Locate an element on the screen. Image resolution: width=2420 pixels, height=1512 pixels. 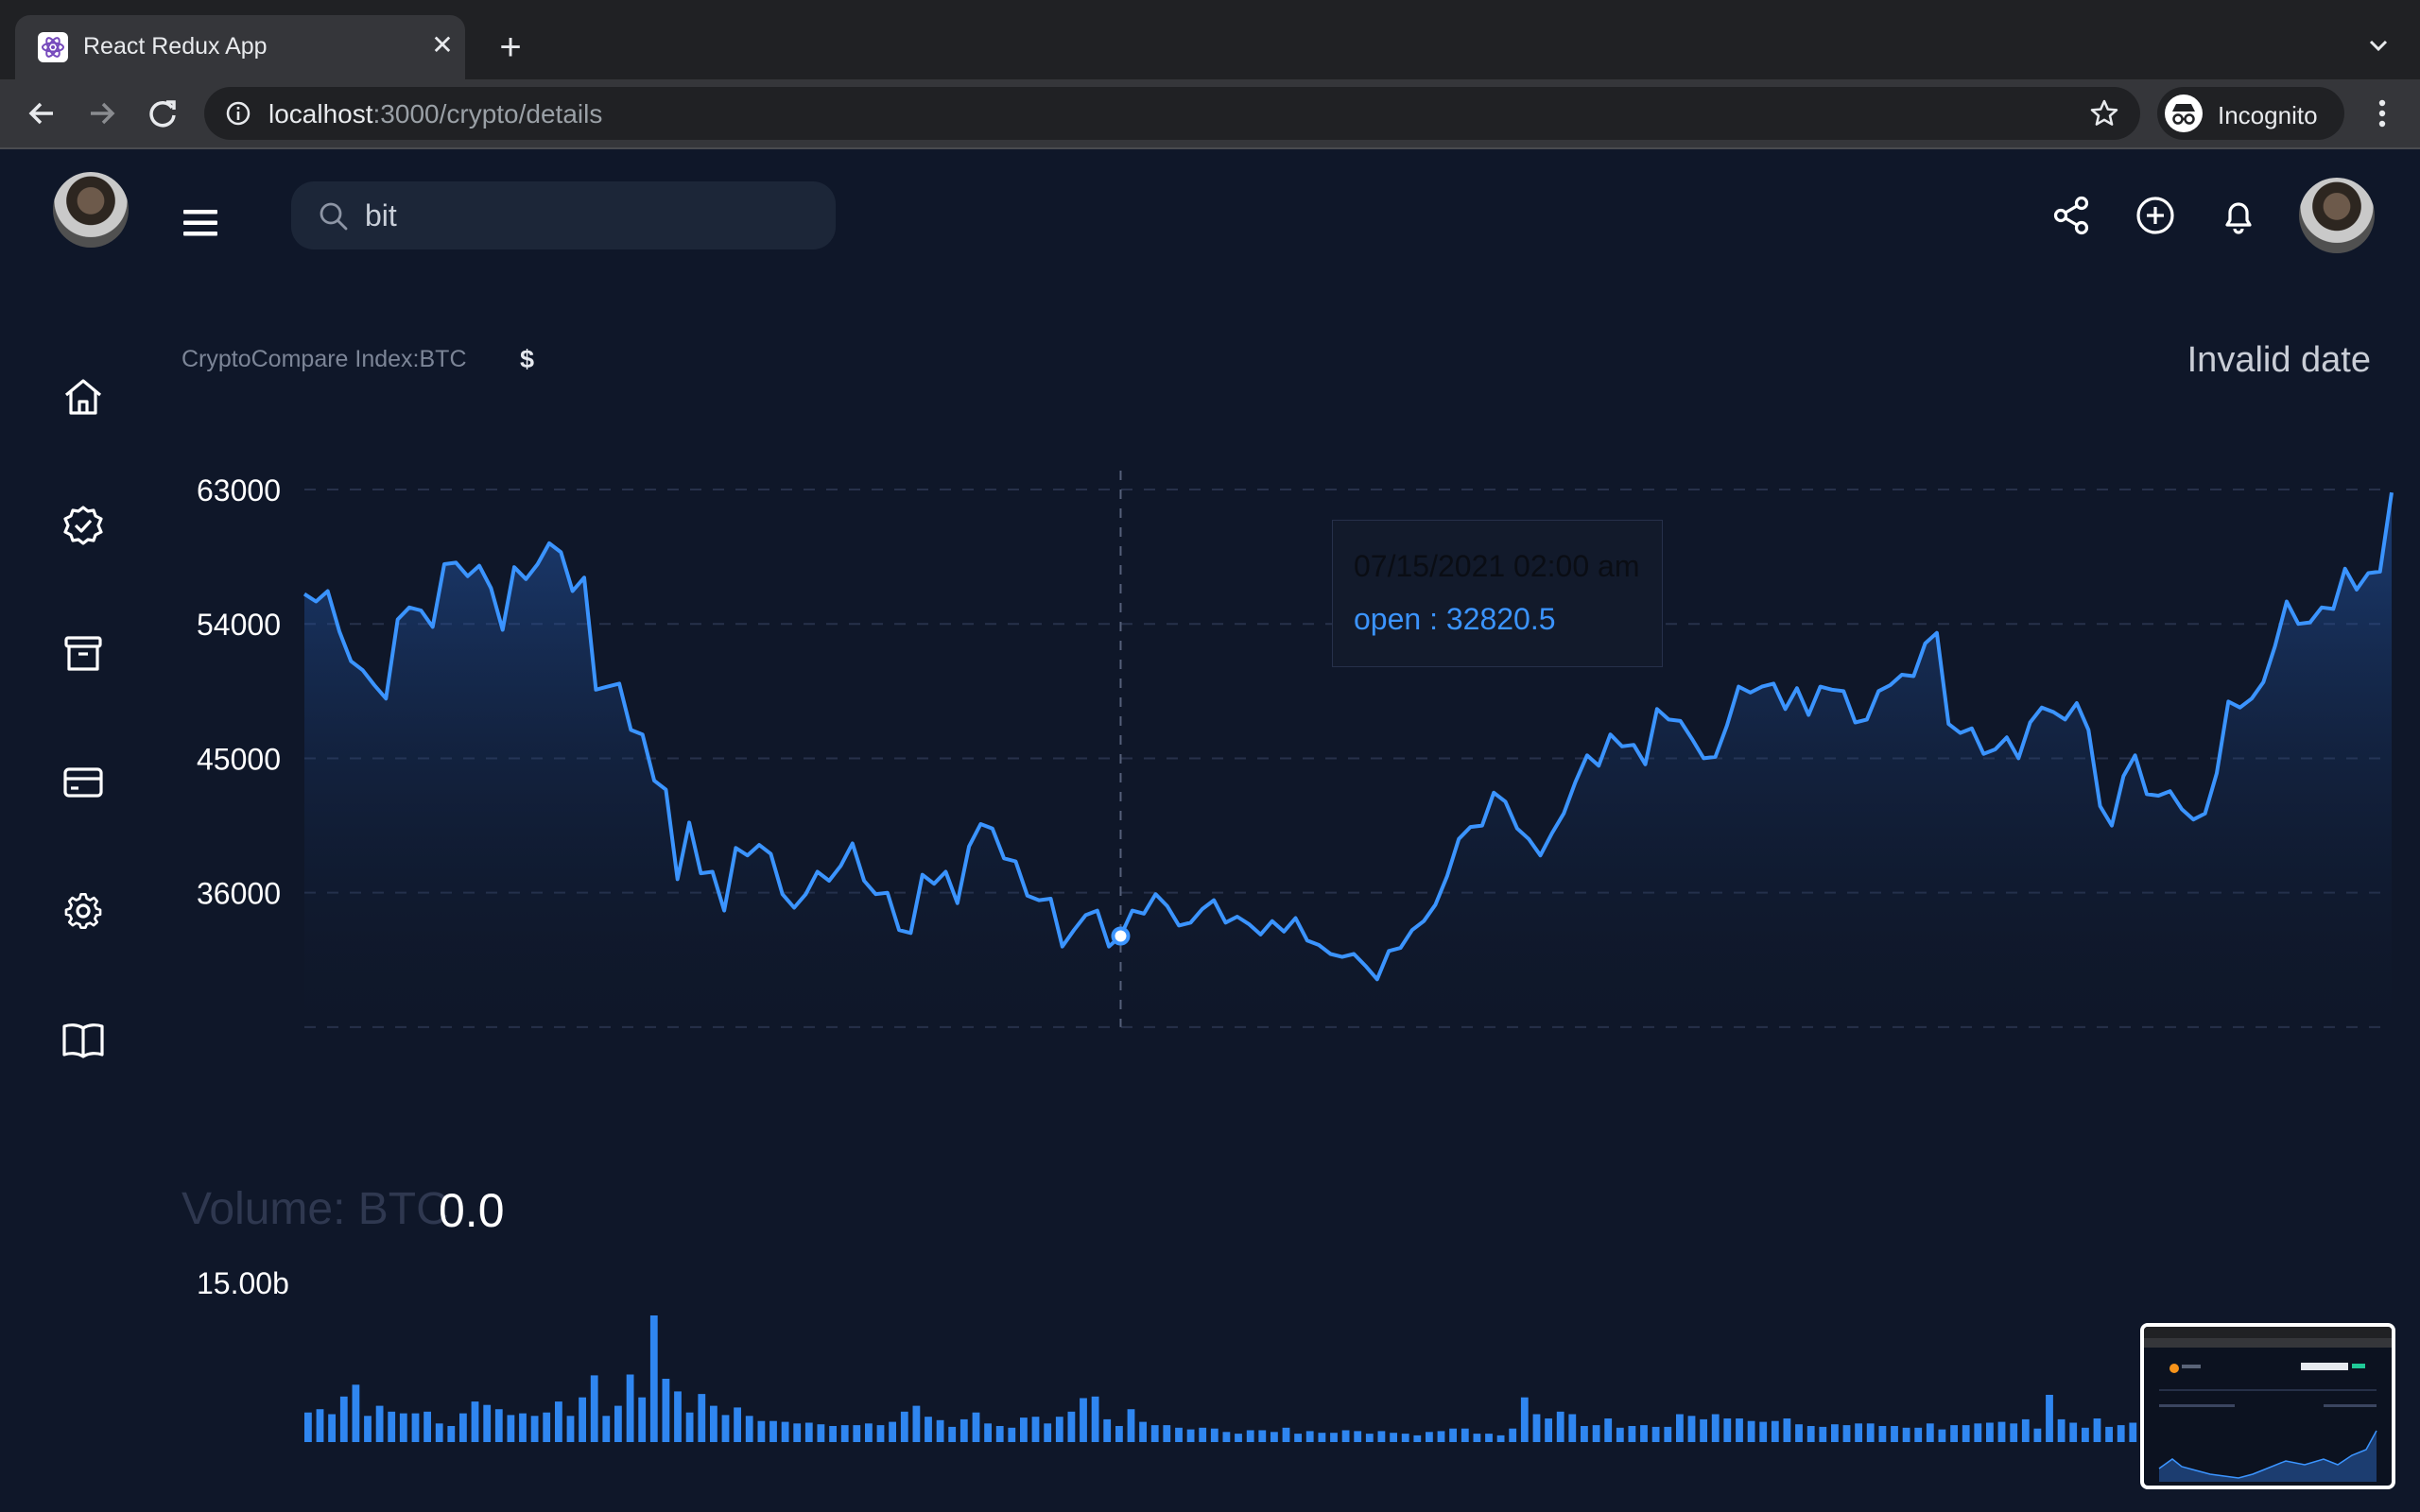
address-bar: localhost:3000/crypto/details is located at coordinates (1172, 113).